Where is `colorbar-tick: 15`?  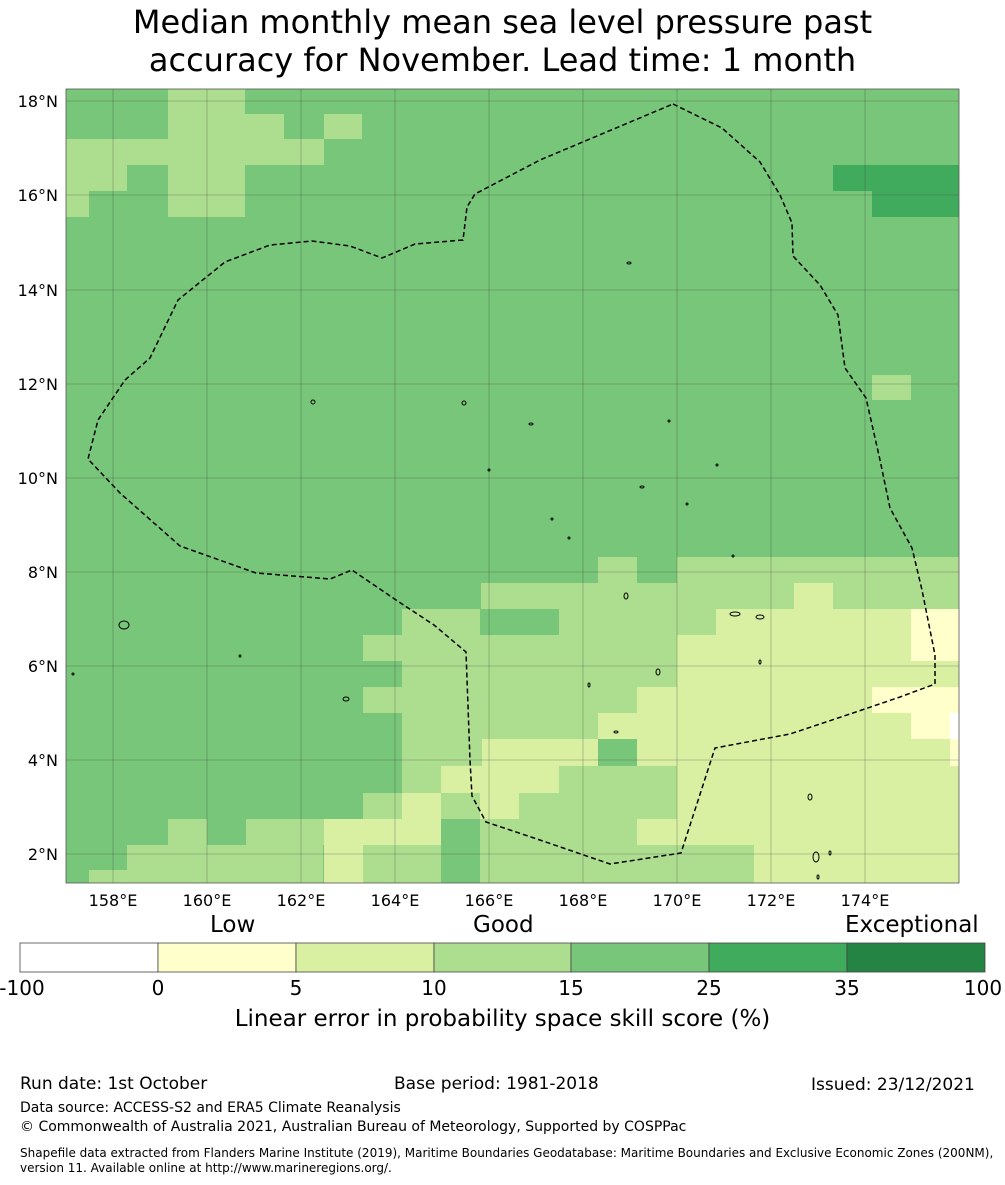
colorbar-tick: 15 is located at coordinates (571, 988).